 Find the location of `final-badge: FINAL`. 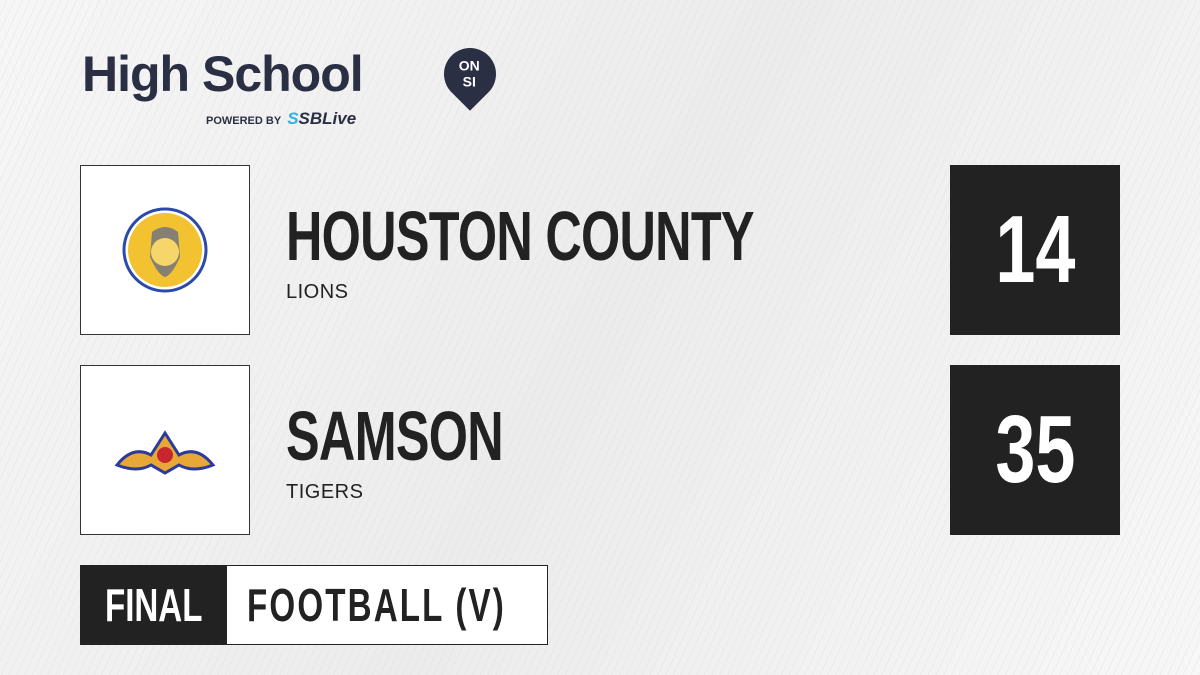

final-badge: FINAL is located at coordinates (154, 605).